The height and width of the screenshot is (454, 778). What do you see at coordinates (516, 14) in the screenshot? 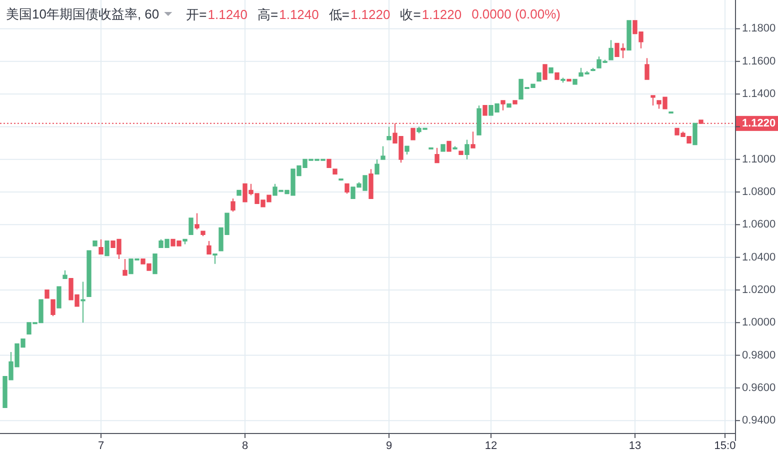
I see `text: 0.0000 (0.00%)` at bounding box center [516, 14].